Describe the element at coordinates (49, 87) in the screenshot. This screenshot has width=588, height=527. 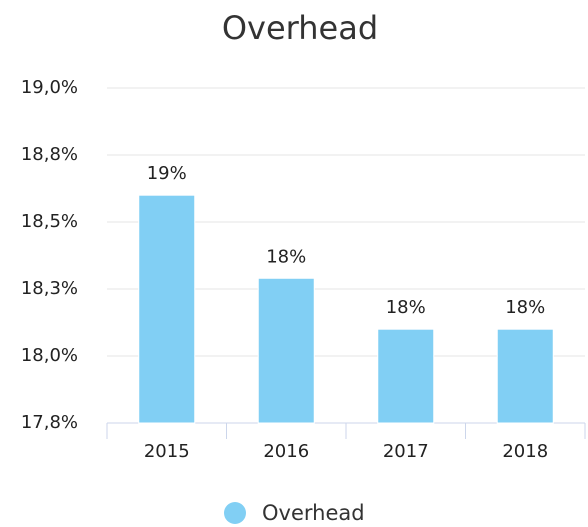
I see `y-tick-label: 19,0%` at that location.